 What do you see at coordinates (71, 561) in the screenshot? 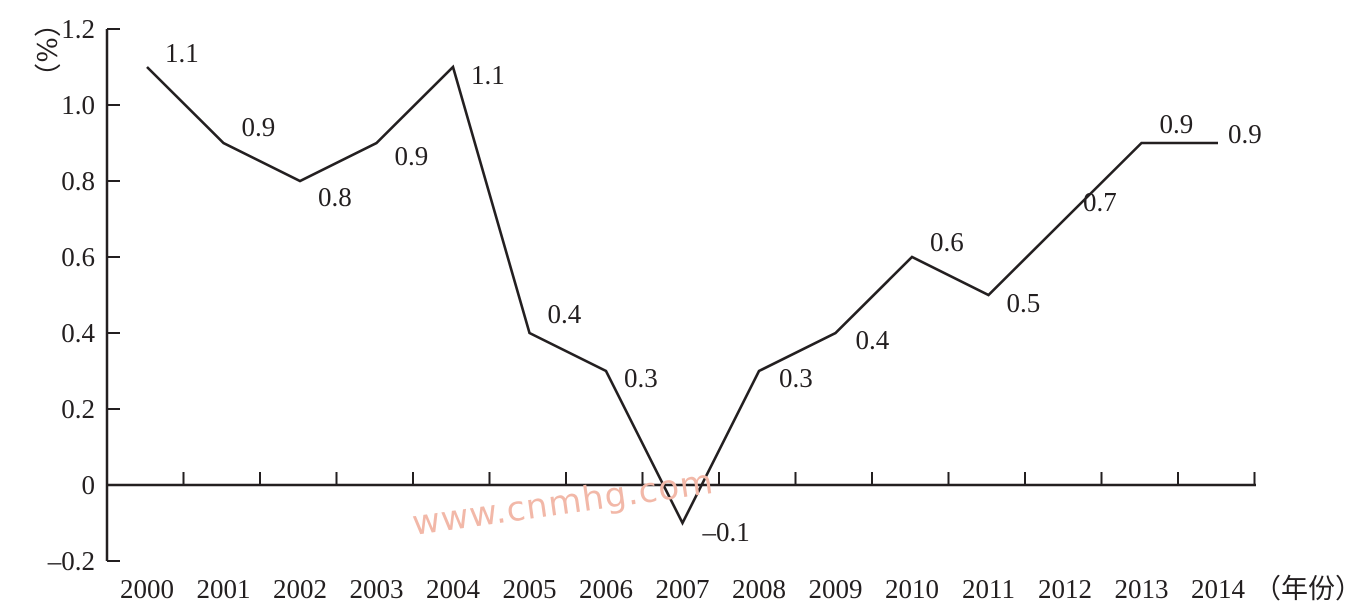
I see `y-tick-label: –0.2` at bounding box center [71, 561].